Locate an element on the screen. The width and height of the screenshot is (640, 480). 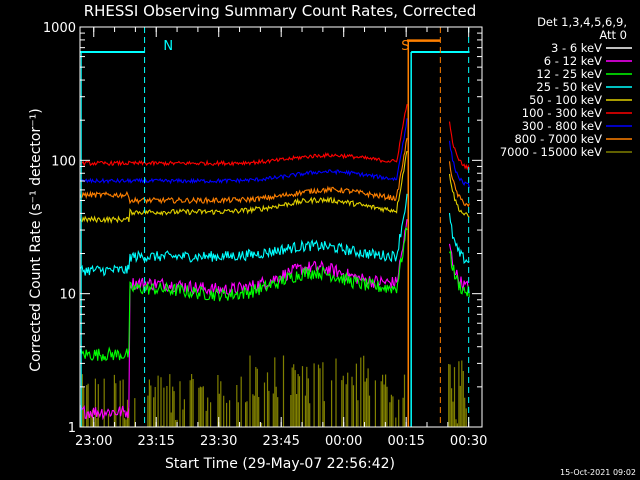
y-tick-label: 1000 is located at coordinates (59, 28).